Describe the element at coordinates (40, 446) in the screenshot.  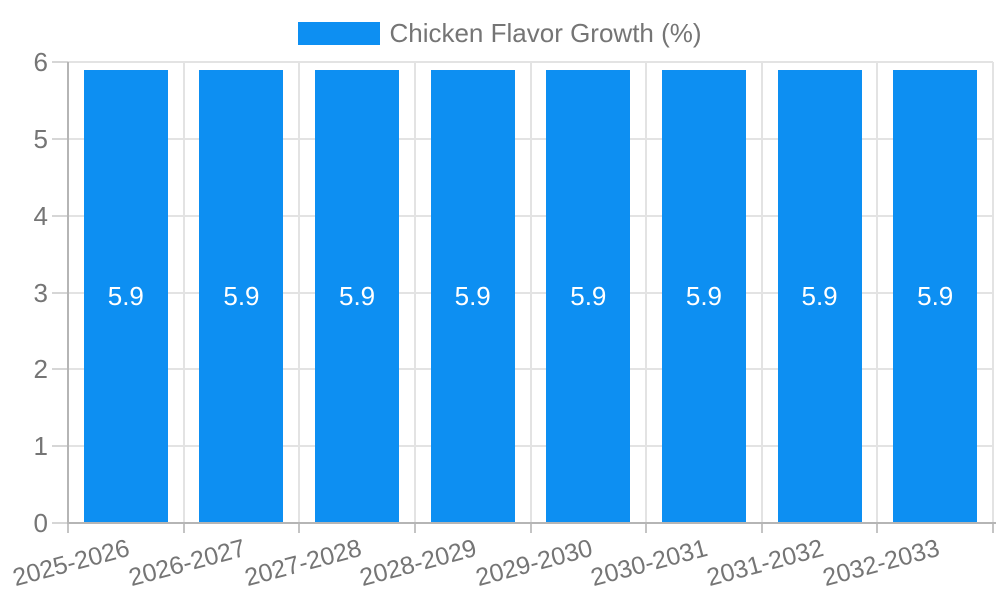
I see `y-tick-label: 1` at that location.